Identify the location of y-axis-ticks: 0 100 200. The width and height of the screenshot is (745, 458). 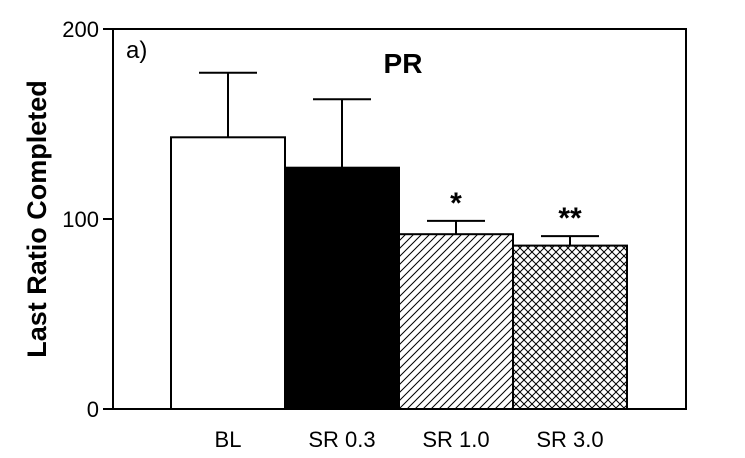
(87, 219).